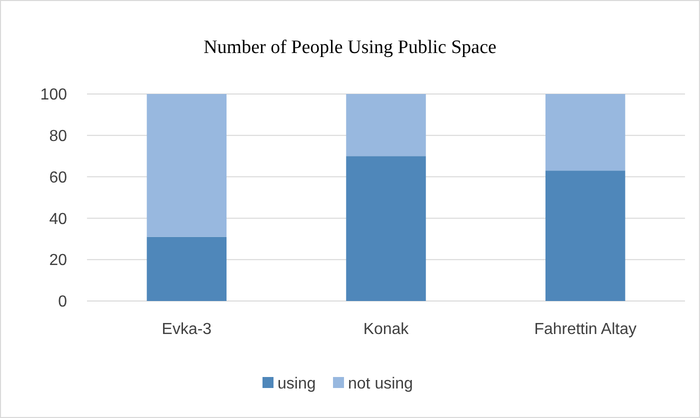 The image size is (700, 418). I want to click on chart-title: Number of People Using Public Space, so click(350, 47).